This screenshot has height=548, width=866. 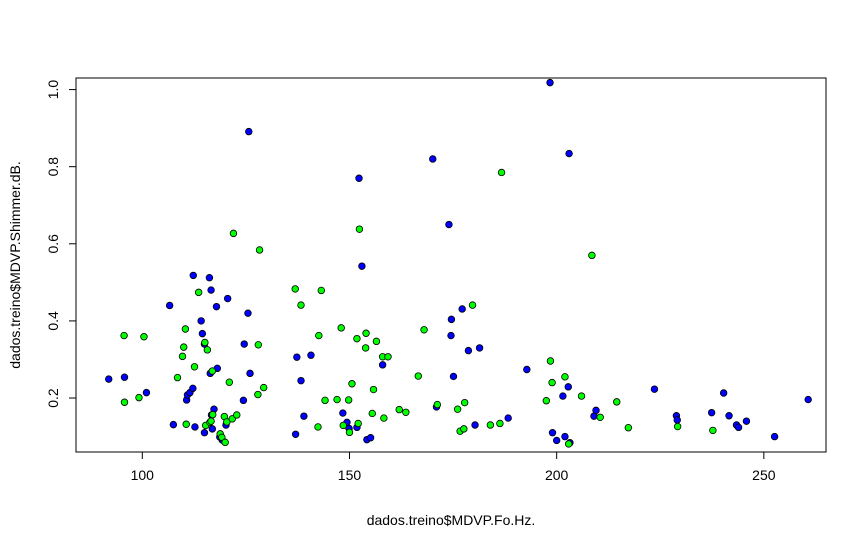 I want to click on y-tick-label: 0.8, so click(x=53, y=167).